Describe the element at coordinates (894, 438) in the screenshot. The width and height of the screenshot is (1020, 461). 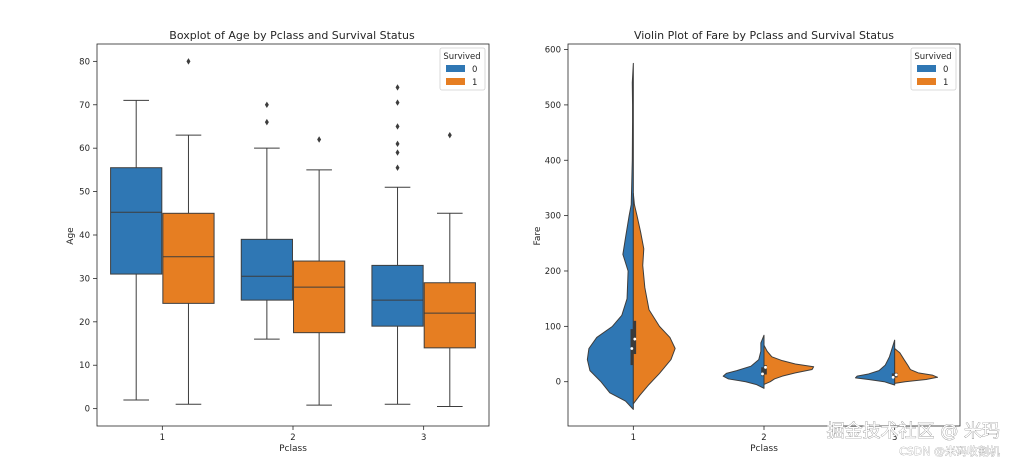
I see `violin-xtick-label: 3` at that location.